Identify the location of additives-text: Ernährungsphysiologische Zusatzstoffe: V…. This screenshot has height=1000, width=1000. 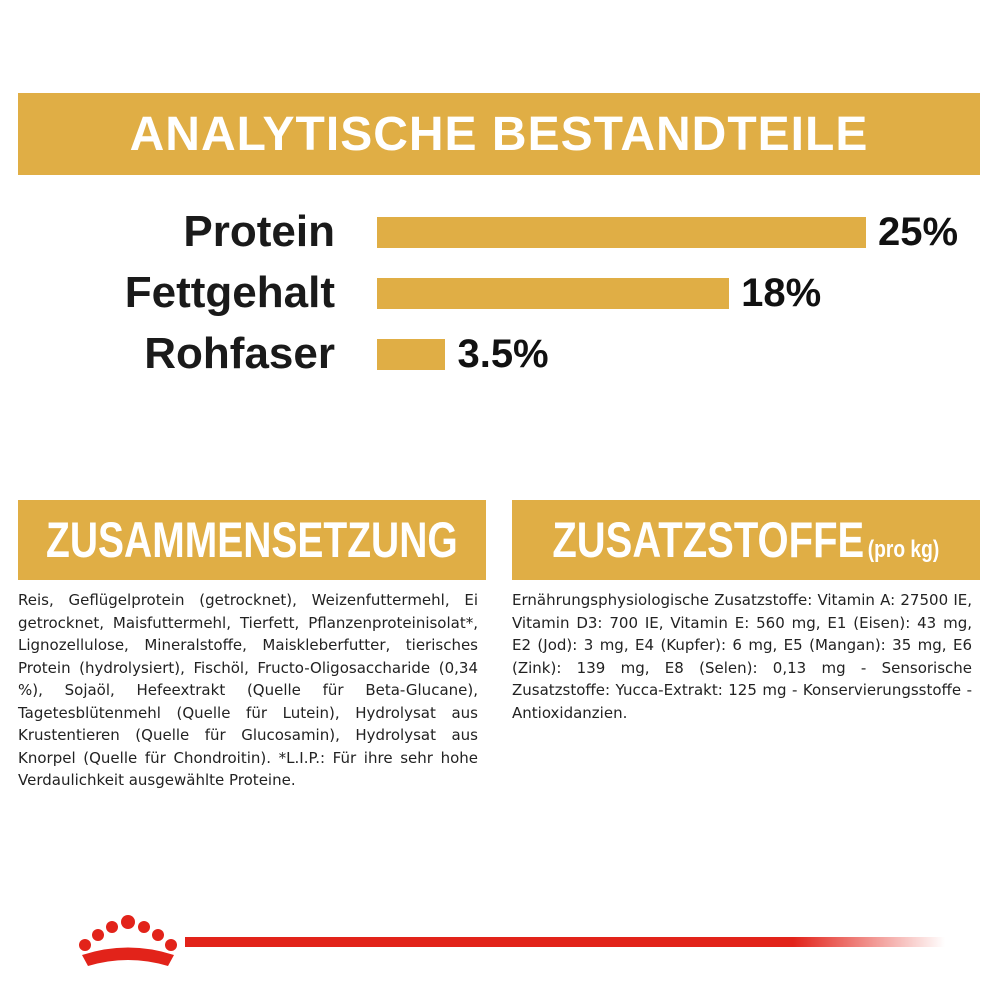
(742, 656).